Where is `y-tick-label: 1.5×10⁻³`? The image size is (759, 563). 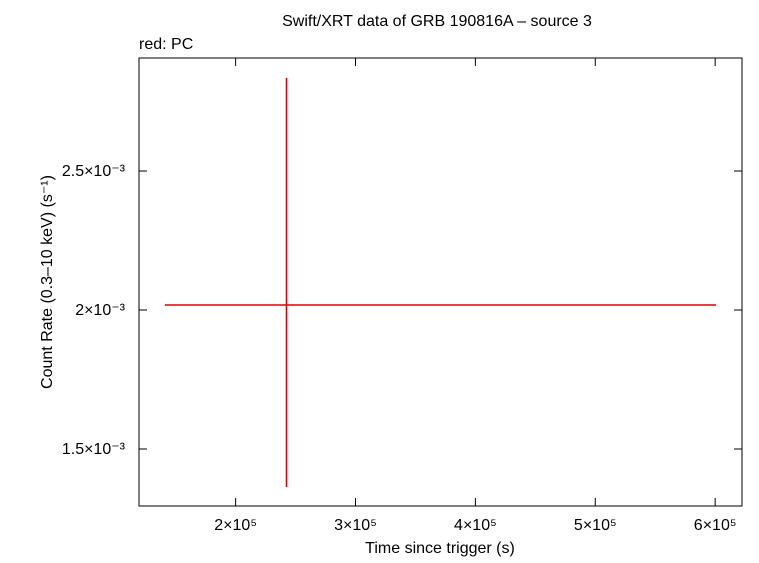
y-tick-label: 1.5×10⁻³ is located at coordinates (94, 449).